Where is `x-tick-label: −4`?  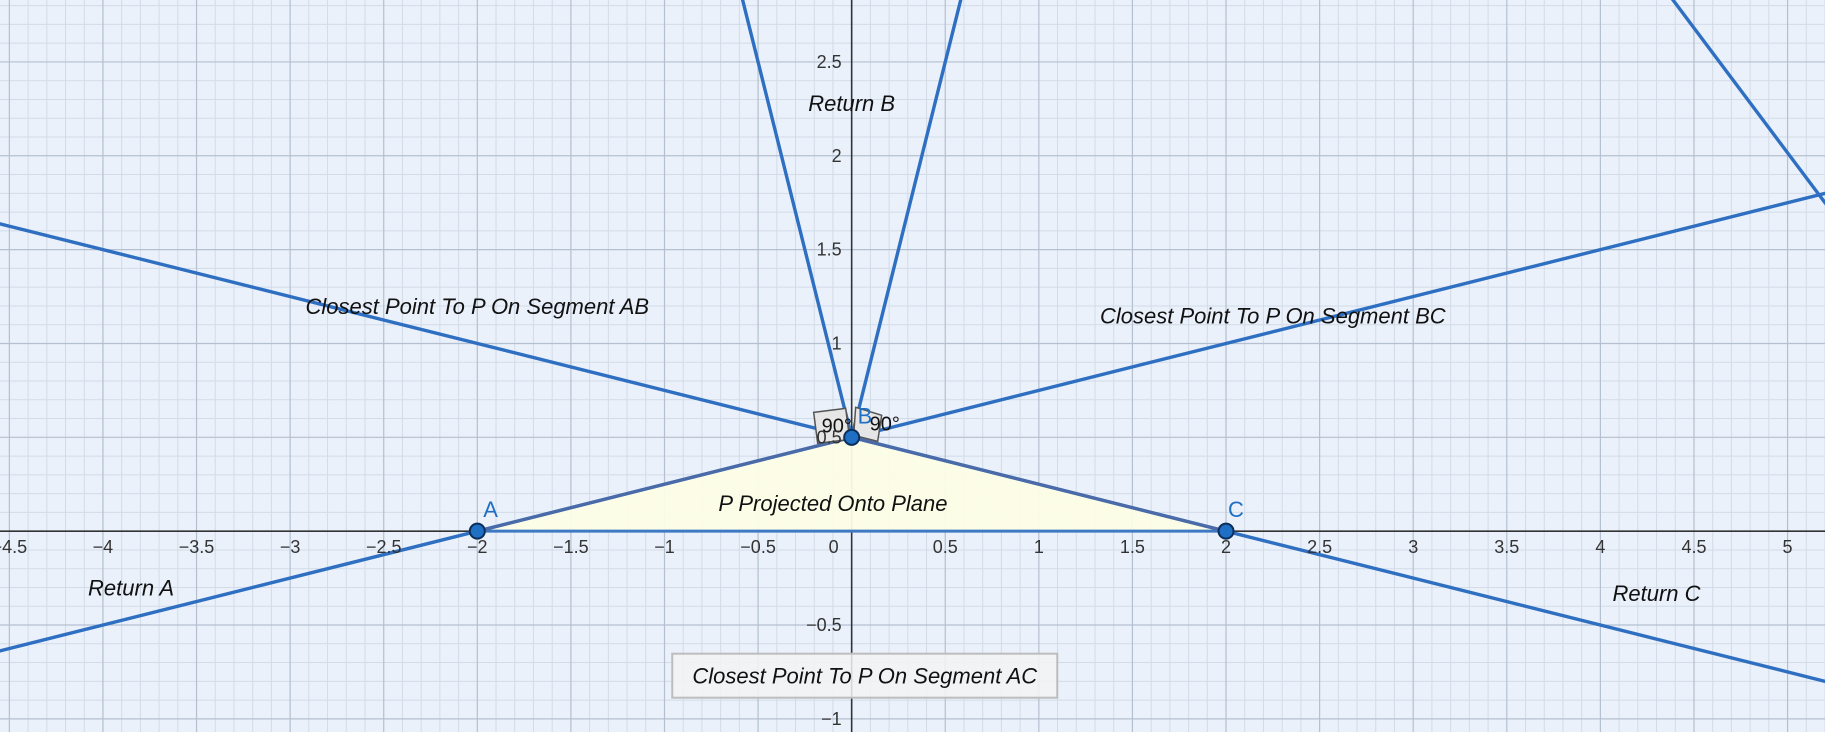
x-tick-label: −4 is located at coordinates (103, 547).